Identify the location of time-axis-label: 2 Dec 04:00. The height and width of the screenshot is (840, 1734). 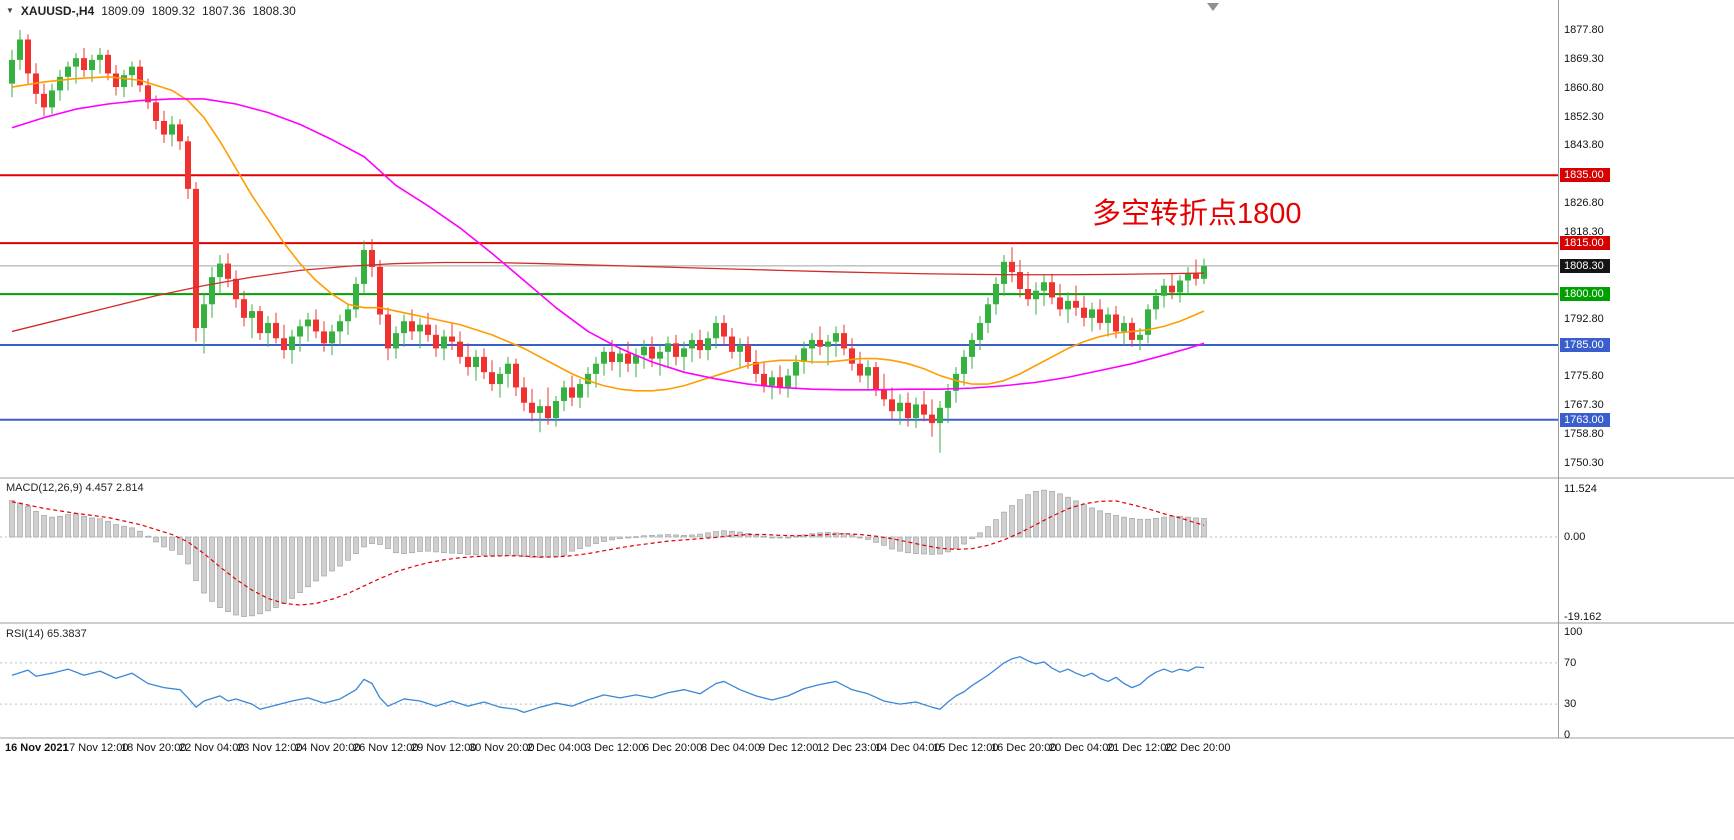
(557, 748).